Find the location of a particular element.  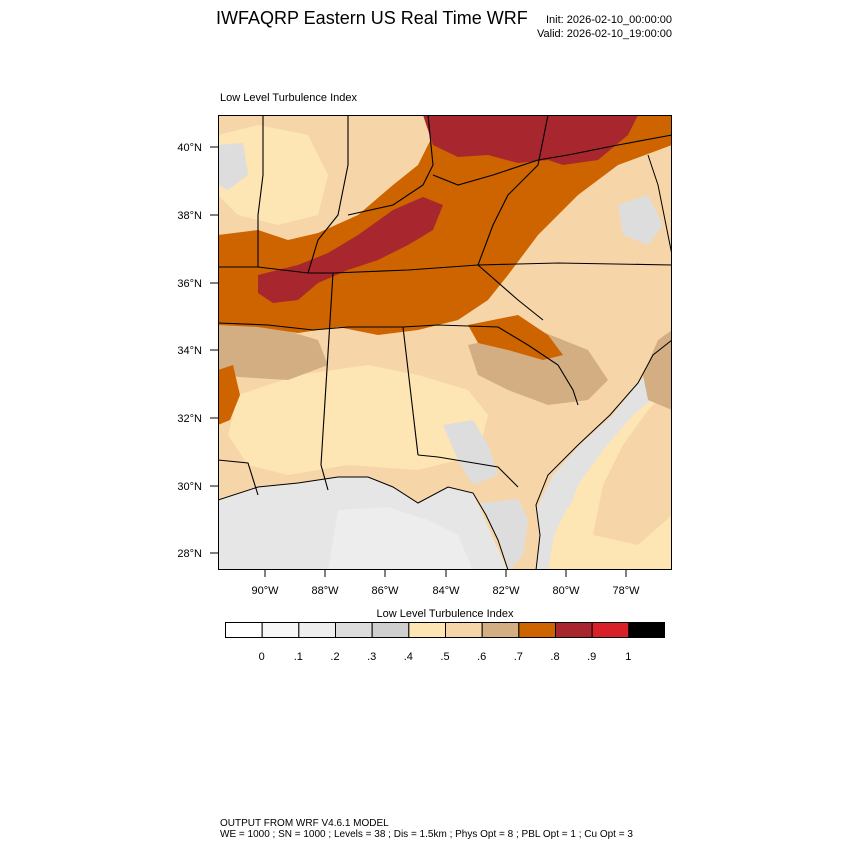

colorbar-label: .2 is located at coordinates (334, 657).